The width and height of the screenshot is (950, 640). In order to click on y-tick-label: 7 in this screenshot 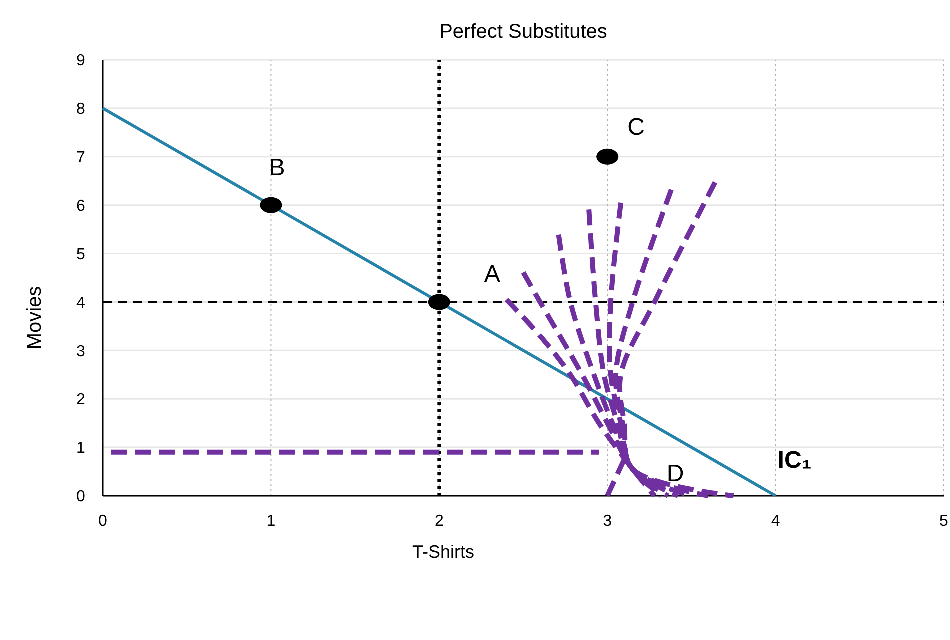, I will do `click(81, 157)`.